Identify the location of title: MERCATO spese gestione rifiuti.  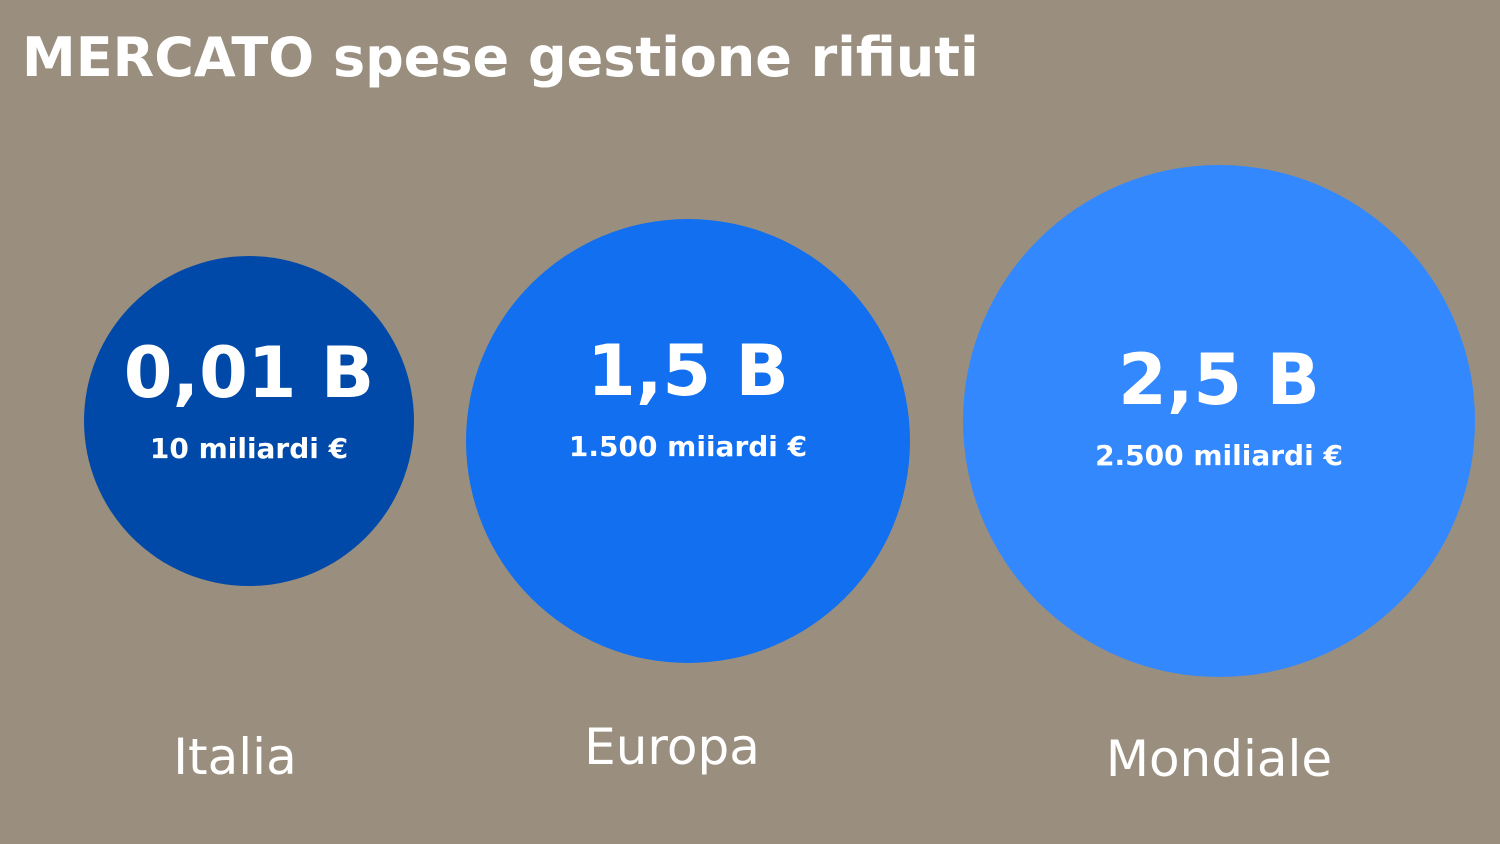
(500, 57).